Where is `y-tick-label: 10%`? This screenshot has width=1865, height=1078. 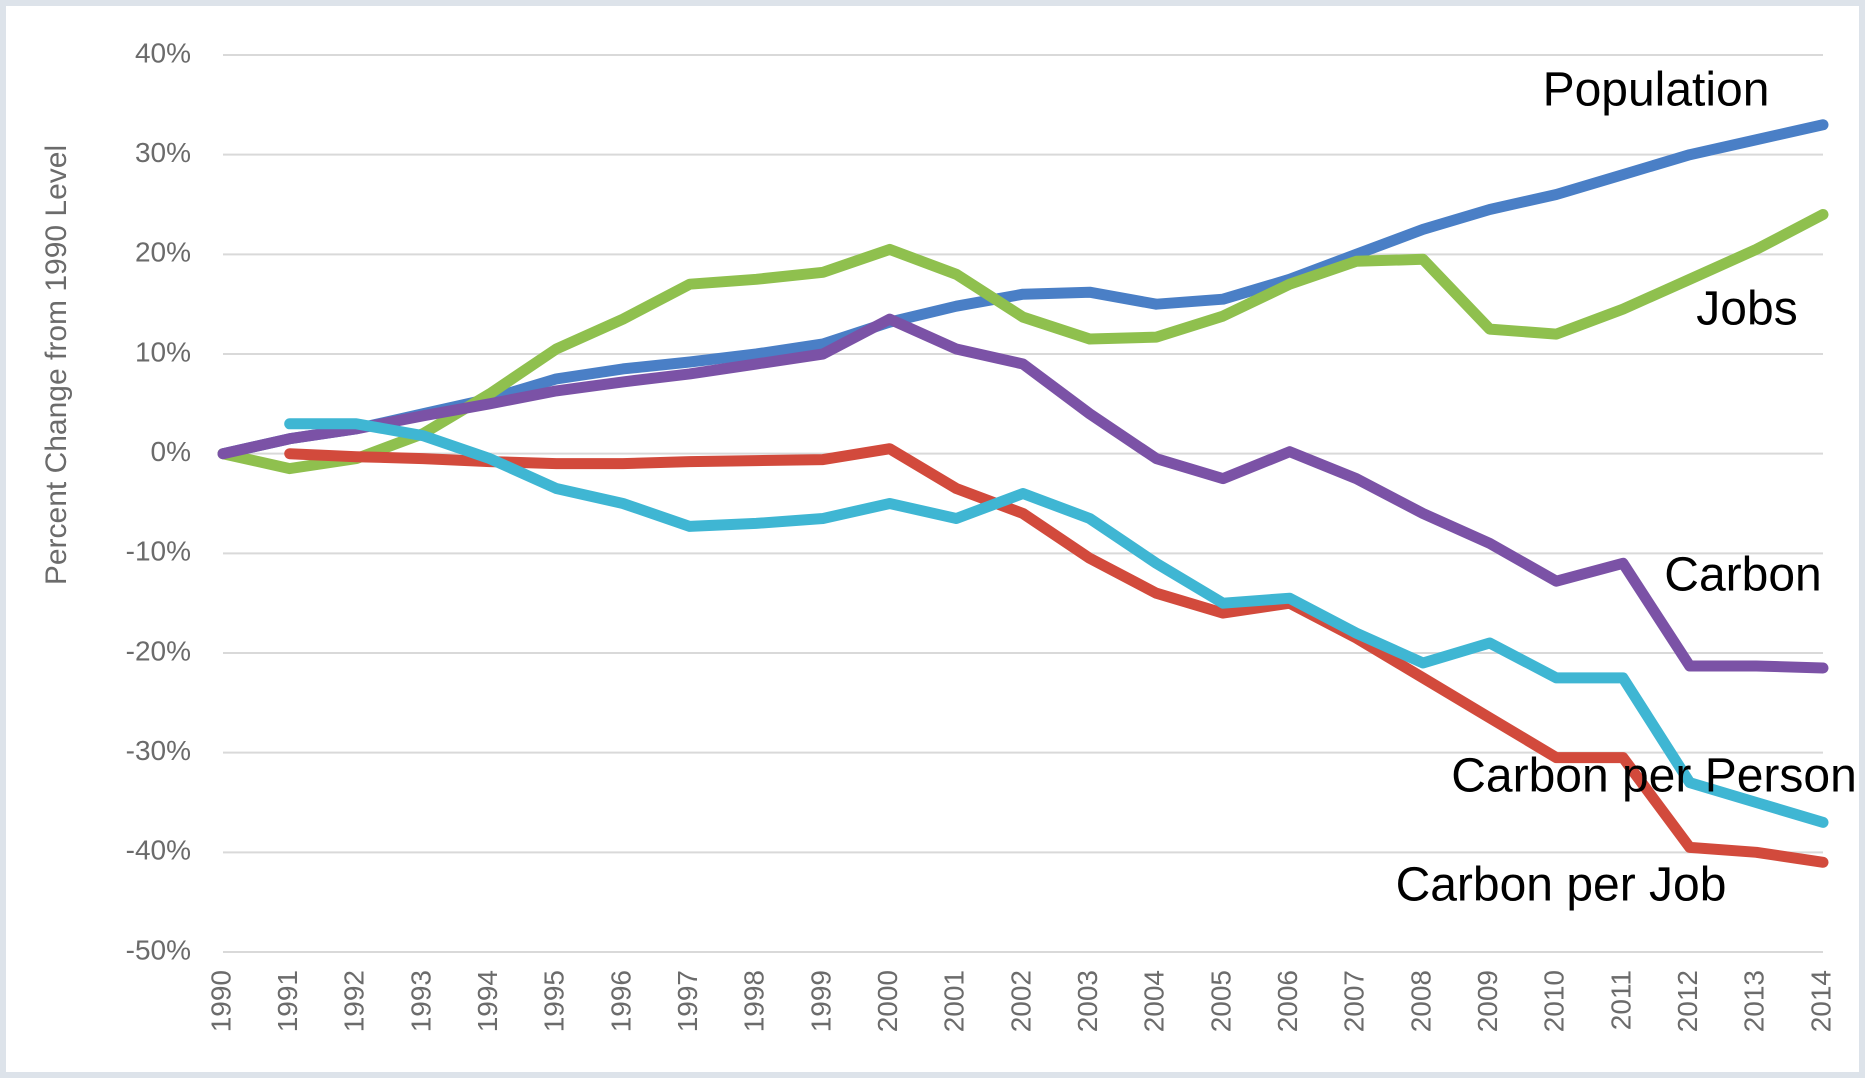 y-tick-label: 10% is located at coordinates (163, 351).